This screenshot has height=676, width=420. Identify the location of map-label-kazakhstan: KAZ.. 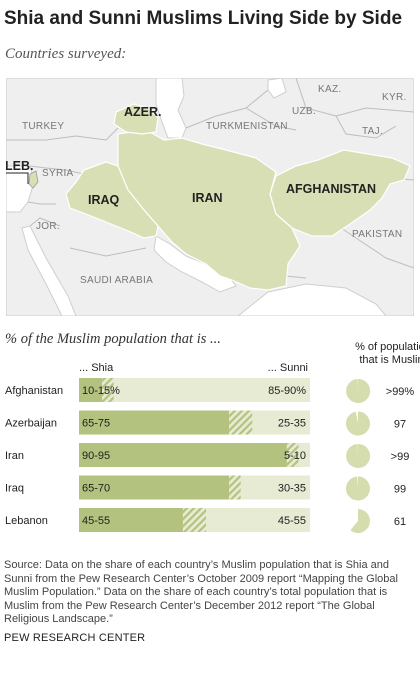
(329, 89).